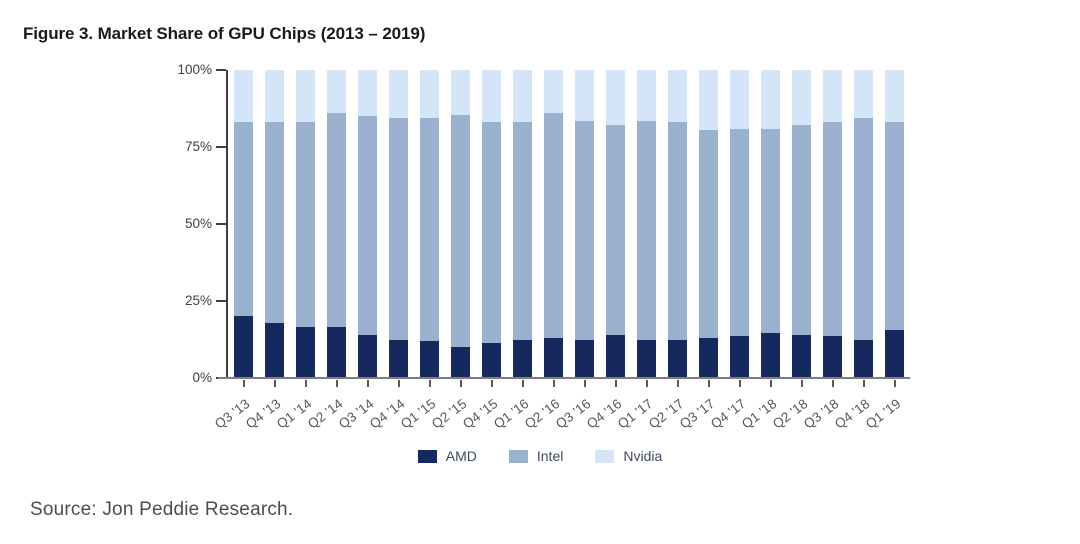  What do you see at coordinates (483, 251) in the screenshot?
I see `bar-q415: Q4 '15` at bounding box center [483, 251].